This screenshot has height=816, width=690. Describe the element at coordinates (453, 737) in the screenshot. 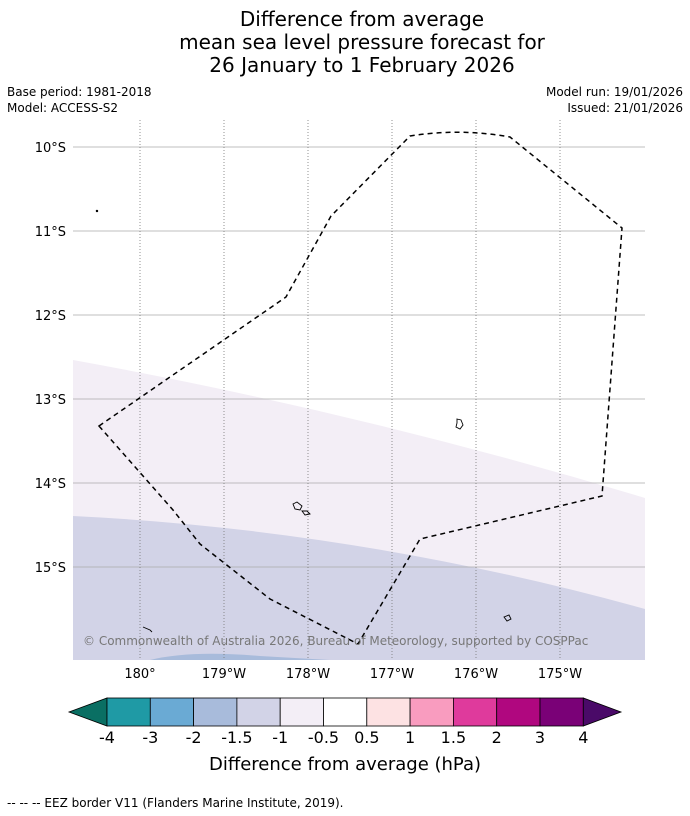

I see `colorbar-tick-label: 1.5` at that location.